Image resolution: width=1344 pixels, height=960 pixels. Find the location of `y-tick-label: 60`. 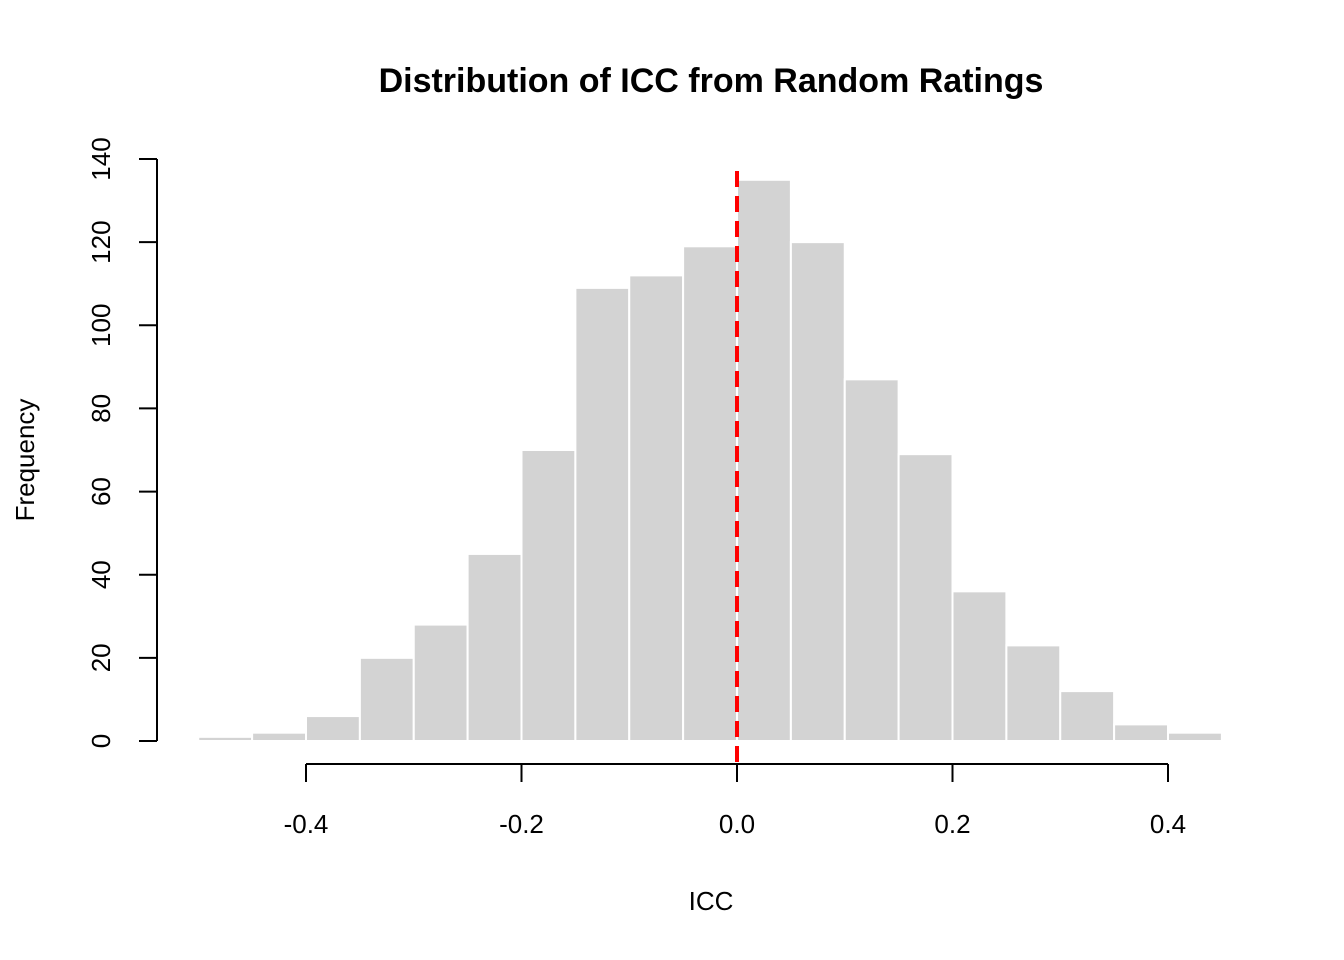

y-tick-label: 60 is located at coordinates (101, 491).